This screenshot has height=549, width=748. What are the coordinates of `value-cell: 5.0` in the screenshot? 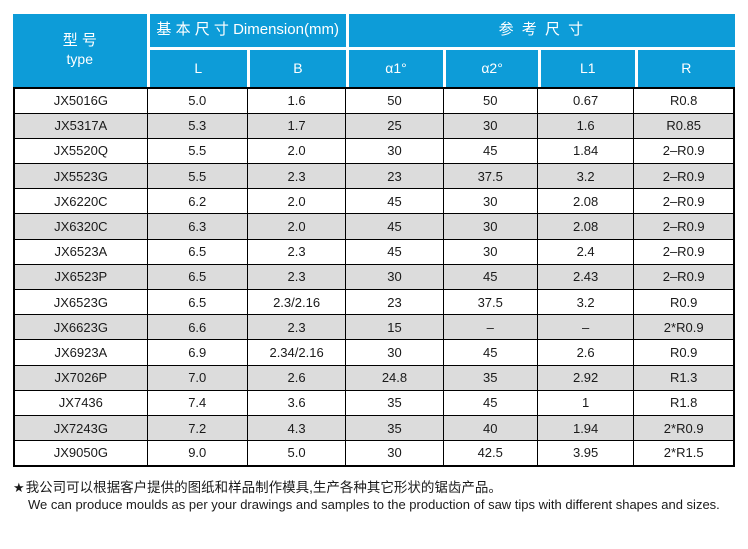 It's located at (197, 100).